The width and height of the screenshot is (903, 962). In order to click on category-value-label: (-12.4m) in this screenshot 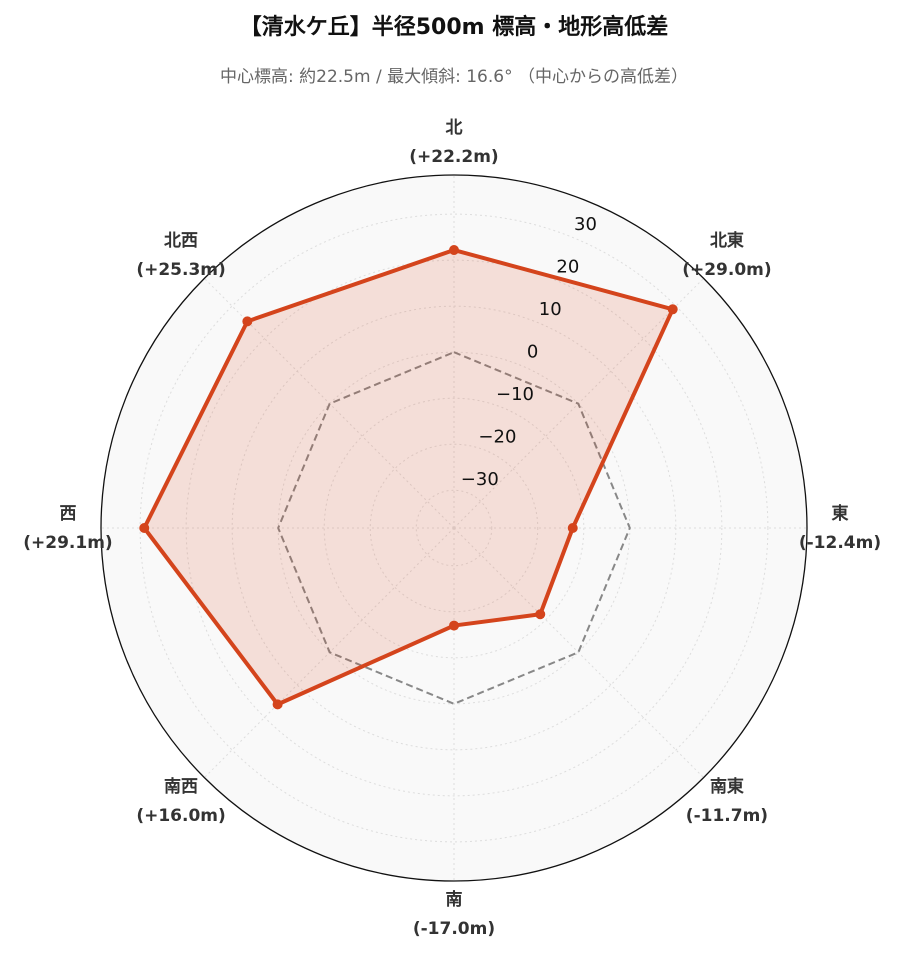, I will do `click(840, 543)`.